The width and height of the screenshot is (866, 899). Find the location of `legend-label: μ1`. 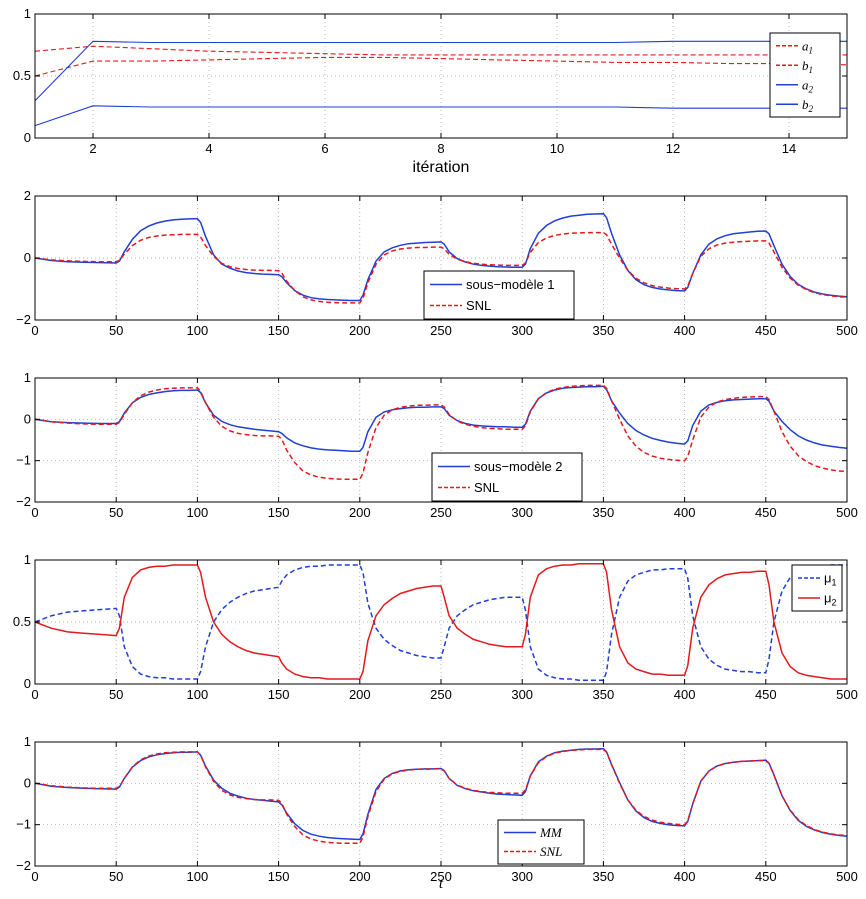

legend-label: μ1 is located at coordinates (830, 579).